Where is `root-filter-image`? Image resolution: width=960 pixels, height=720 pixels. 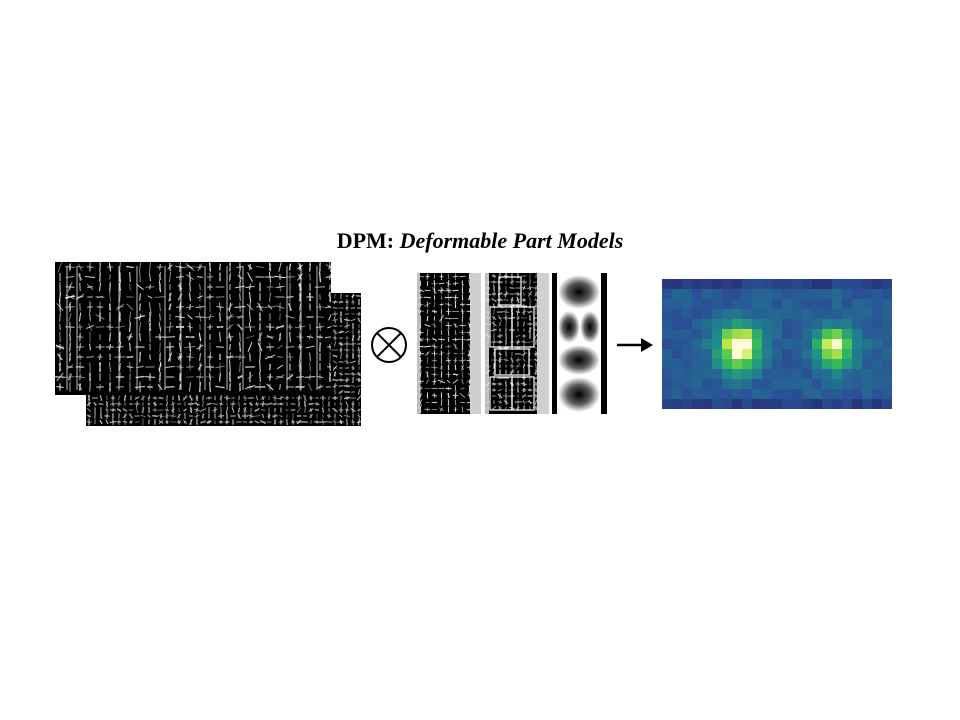 root-filter-image is located at coordinates (449, 343).